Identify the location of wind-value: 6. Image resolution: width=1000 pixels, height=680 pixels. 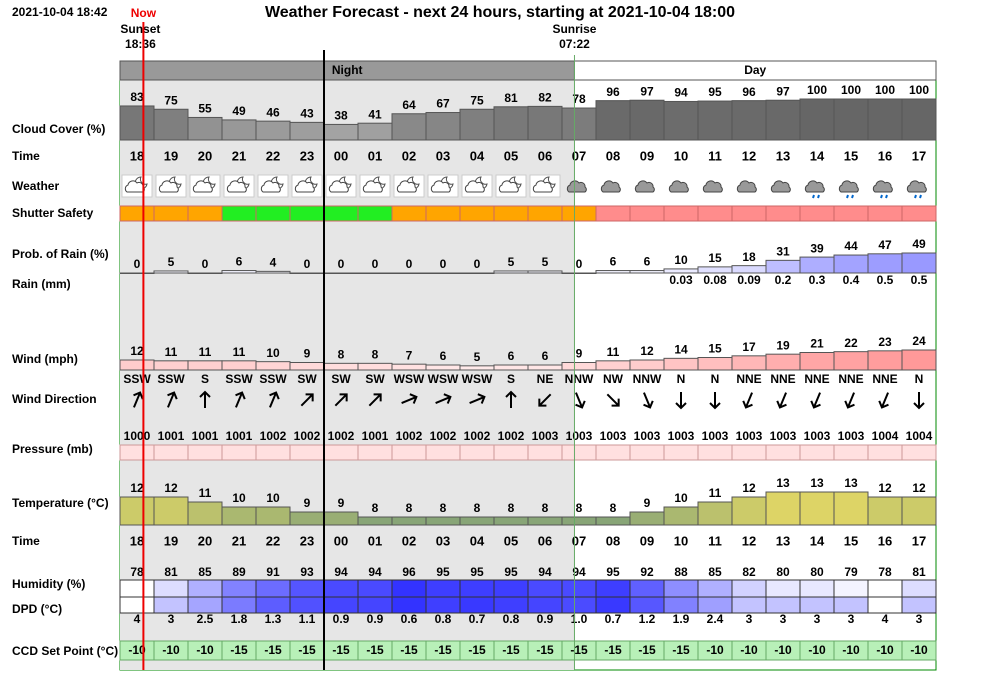
(511, 356).